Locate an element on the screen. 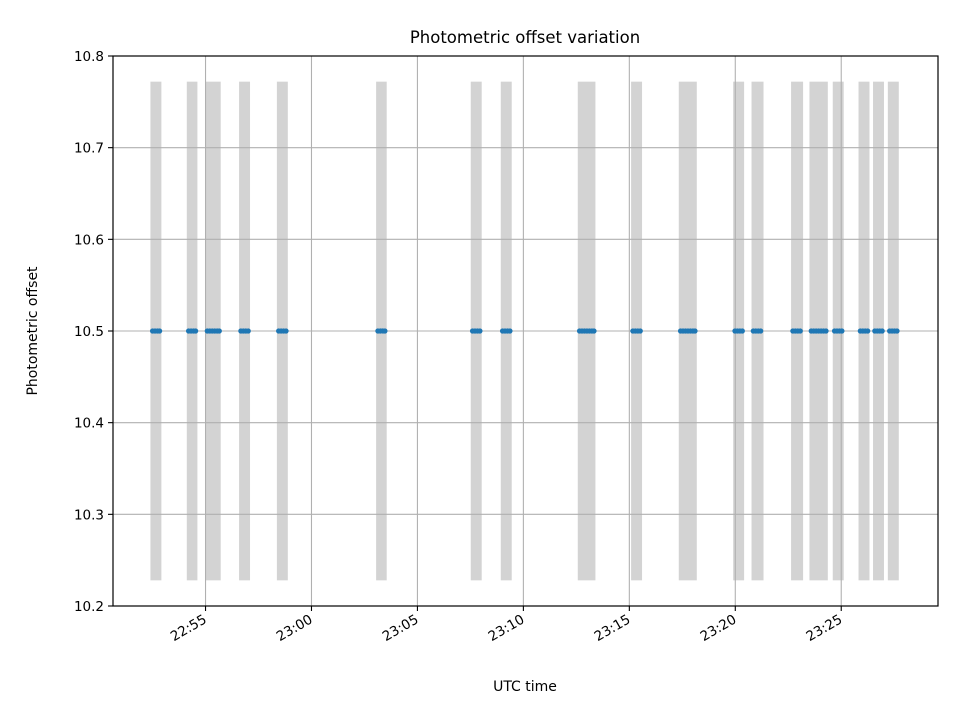 The image size is (960, 720). y-tick-label: 10.8 is located at coordinates (89, 57).